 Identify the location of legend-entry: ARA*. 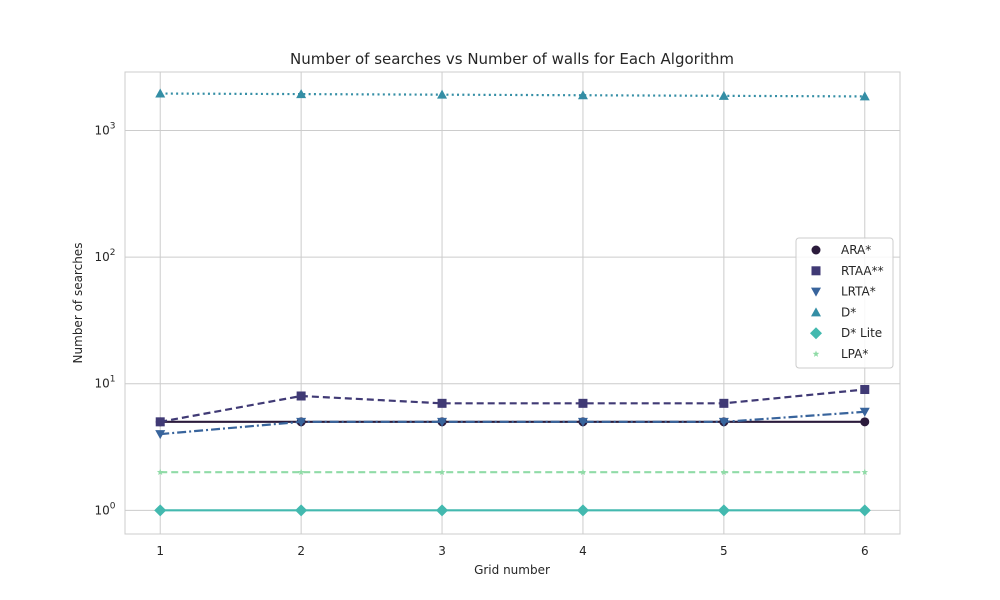
(841, 250).